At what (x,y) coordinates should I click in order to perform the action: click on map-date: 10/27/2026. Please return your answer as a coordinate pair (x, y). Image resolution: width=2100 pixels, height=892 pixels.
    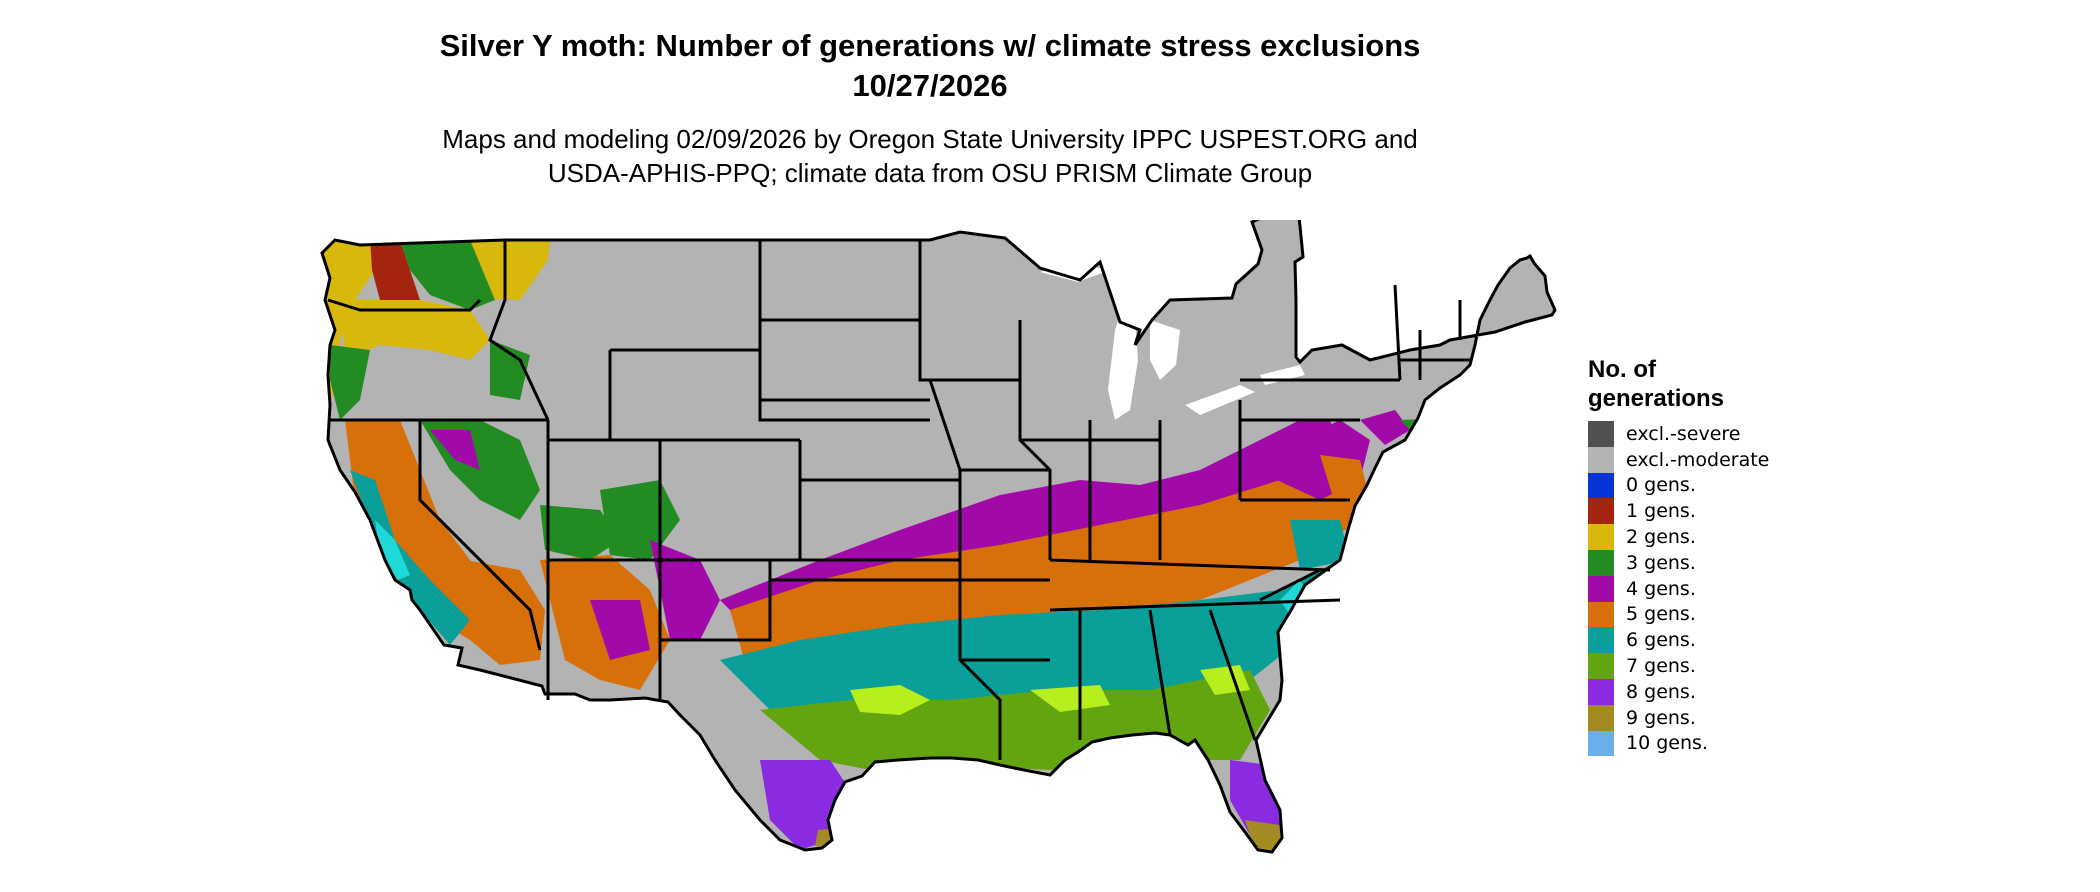
    Looking at the image, I should click on (930, 85).